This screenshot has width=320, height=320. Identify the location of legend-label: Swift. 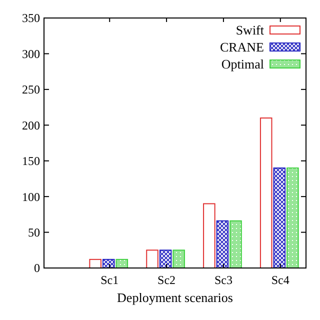
(250, 30).